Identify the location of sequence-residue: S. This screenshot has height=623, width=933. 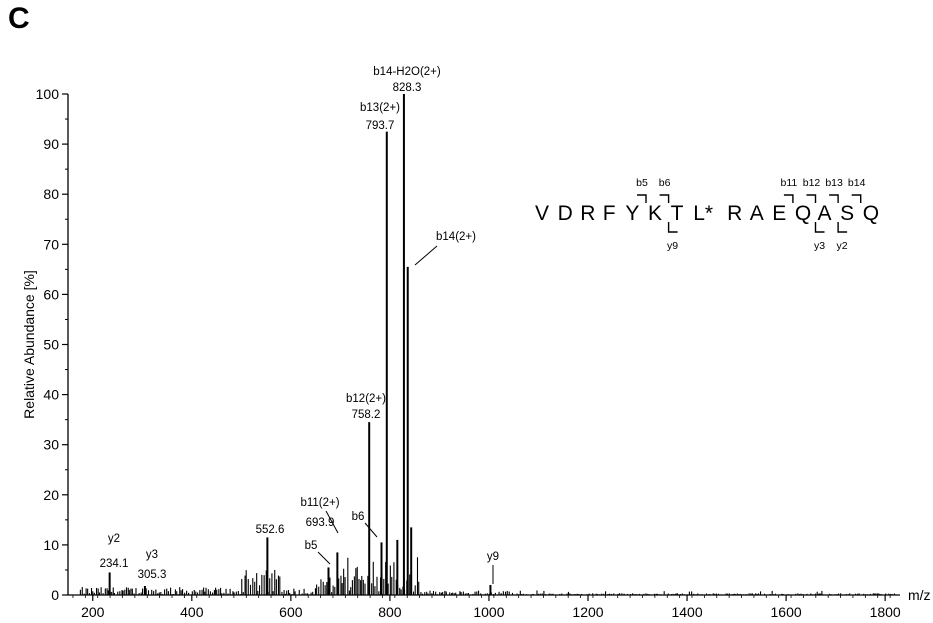
(847, 213).